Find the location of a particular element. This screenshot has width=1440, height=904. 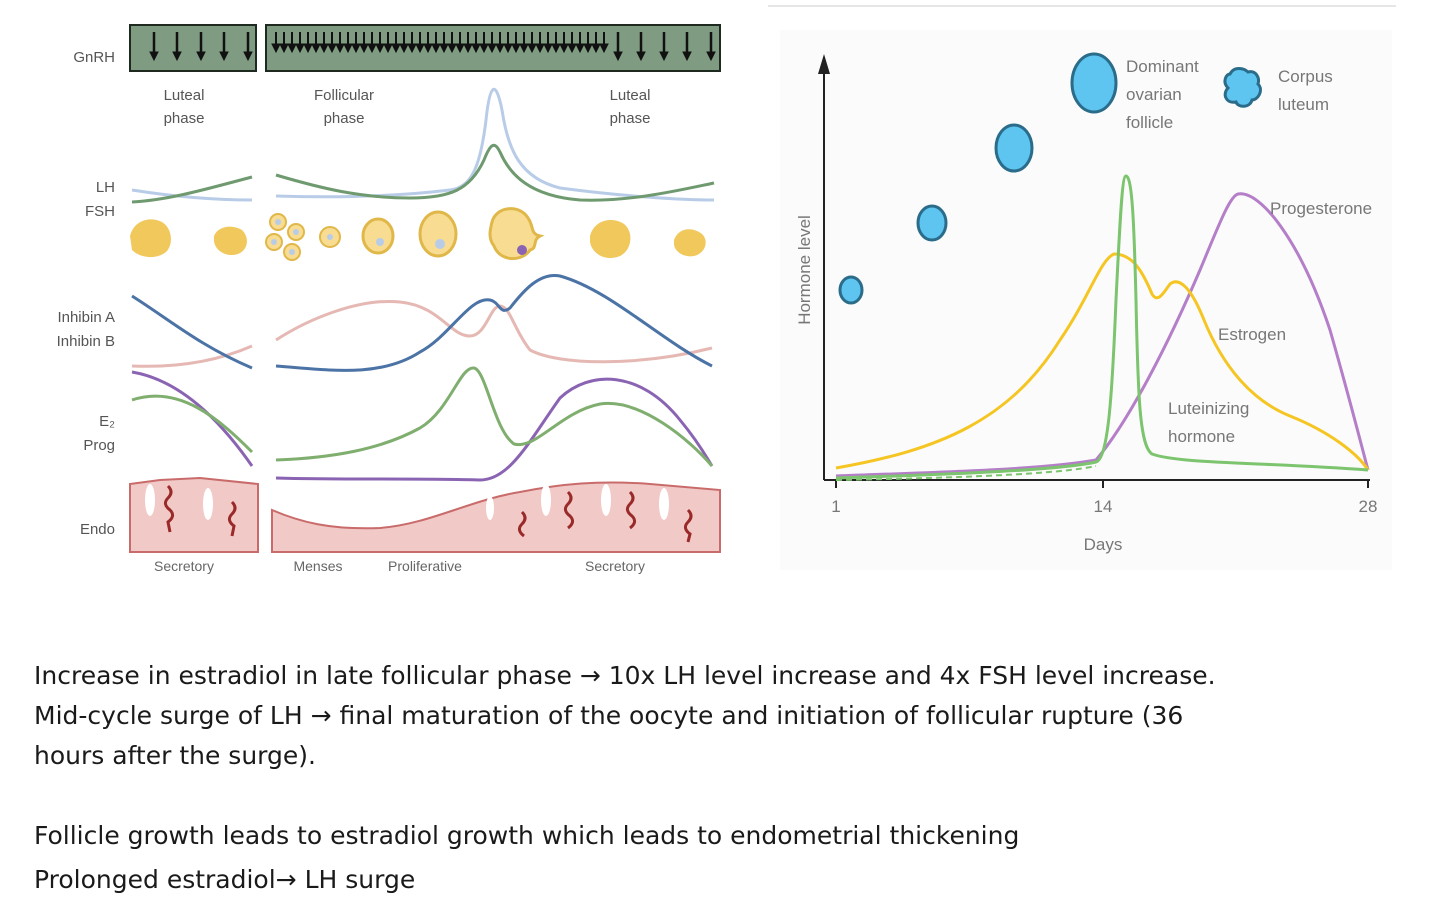

phase-label-follicular-1: Follicular is located at coordinates (344, 95).